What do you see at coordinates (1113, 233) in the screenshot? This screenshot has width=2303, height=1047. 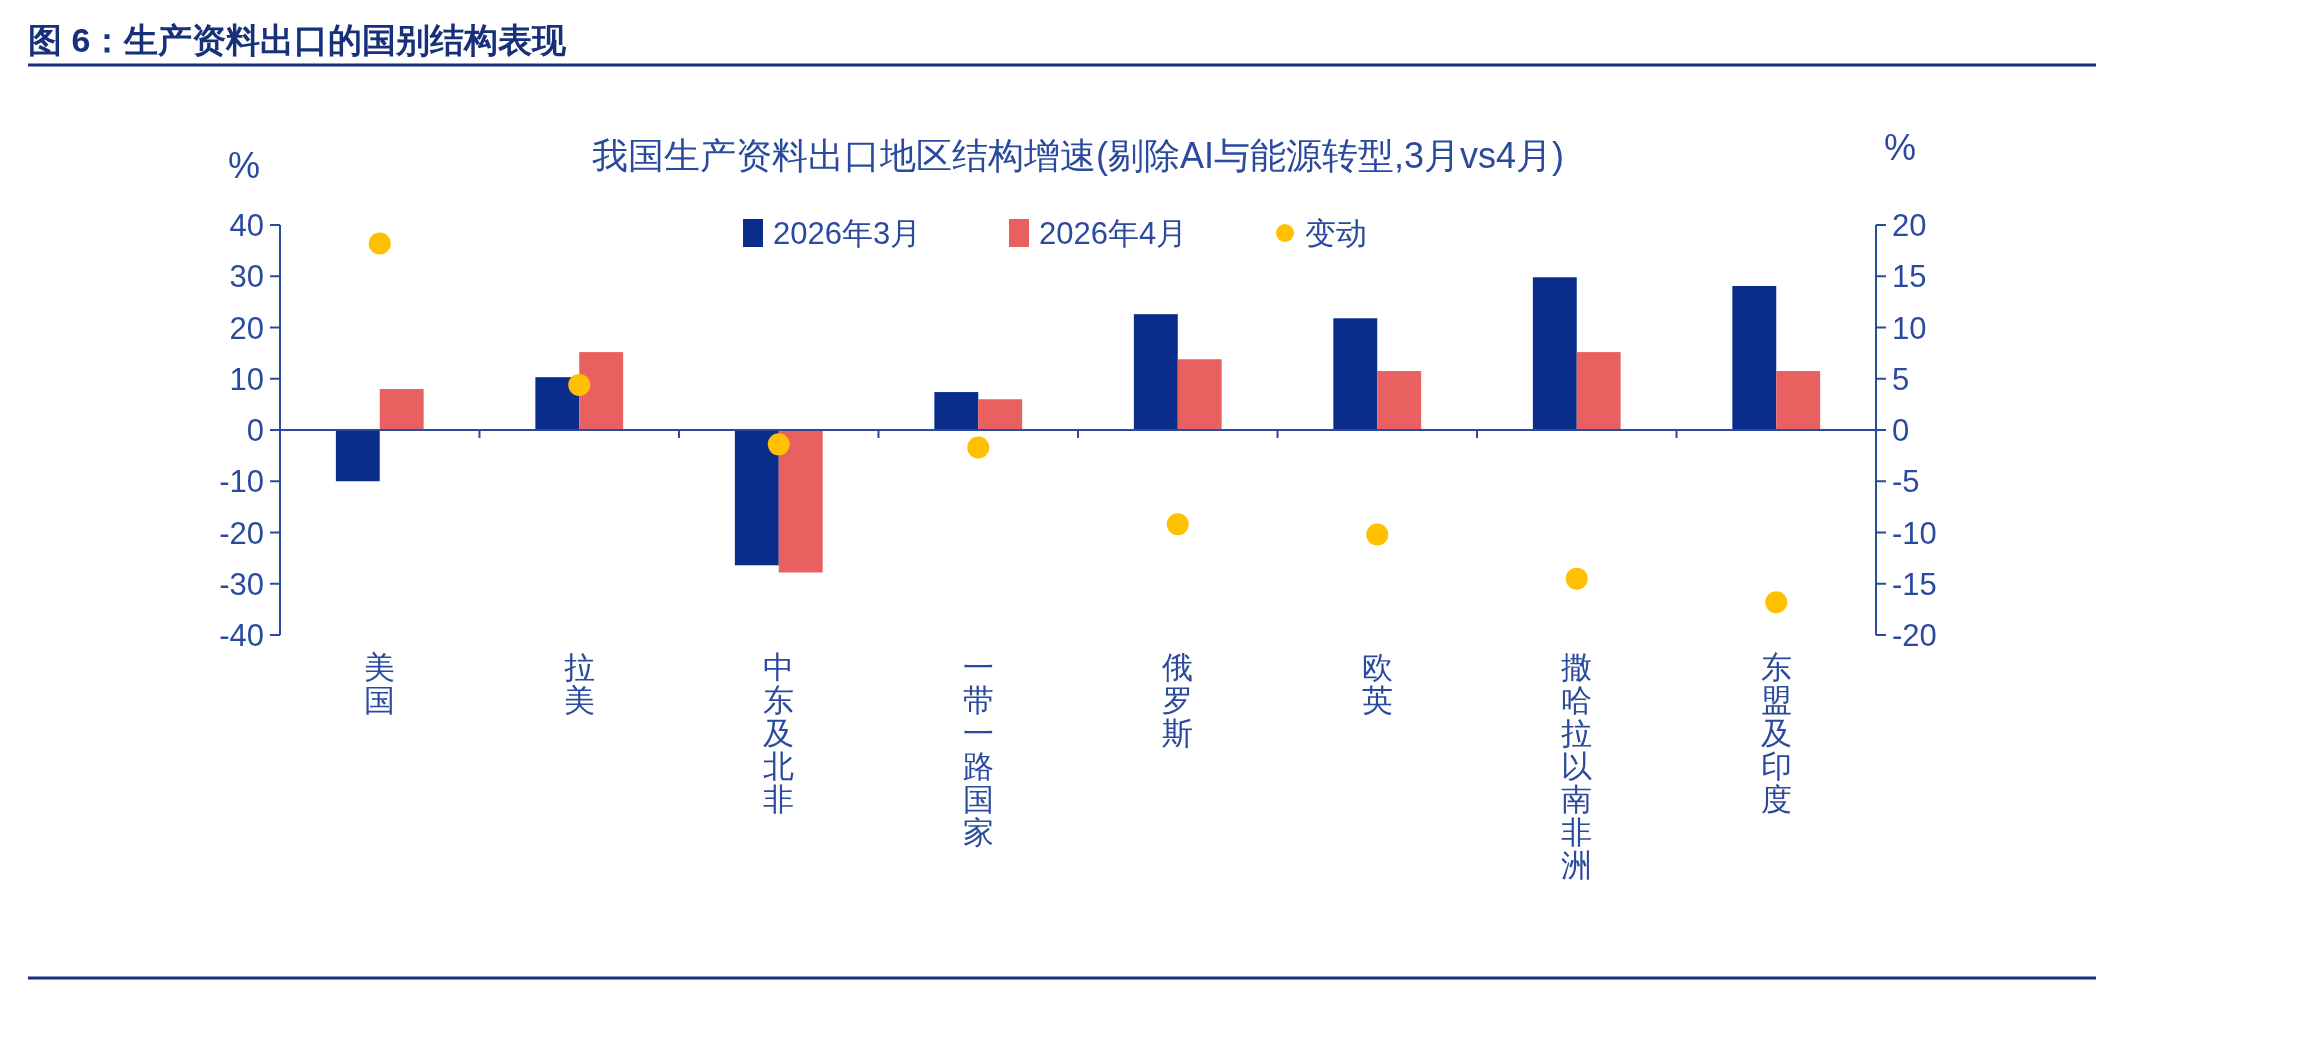 I see `legend-label: 2026年4月` at bounding box center [1113, 233].